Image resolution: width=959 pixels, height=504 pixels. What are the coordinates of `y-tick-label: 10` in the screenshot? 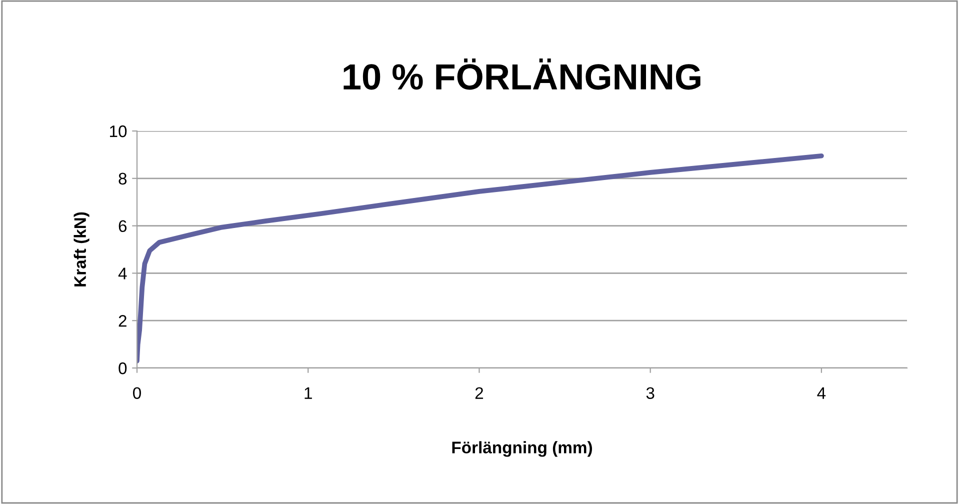 It's located at (118, 131).